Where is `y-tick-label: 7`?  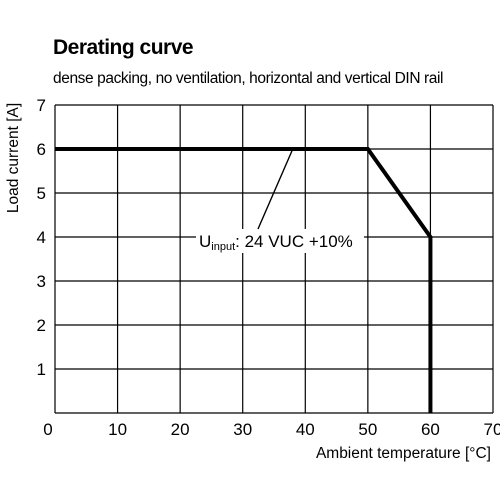
y-tick-label: 7 is located at coordinates (41, 105).